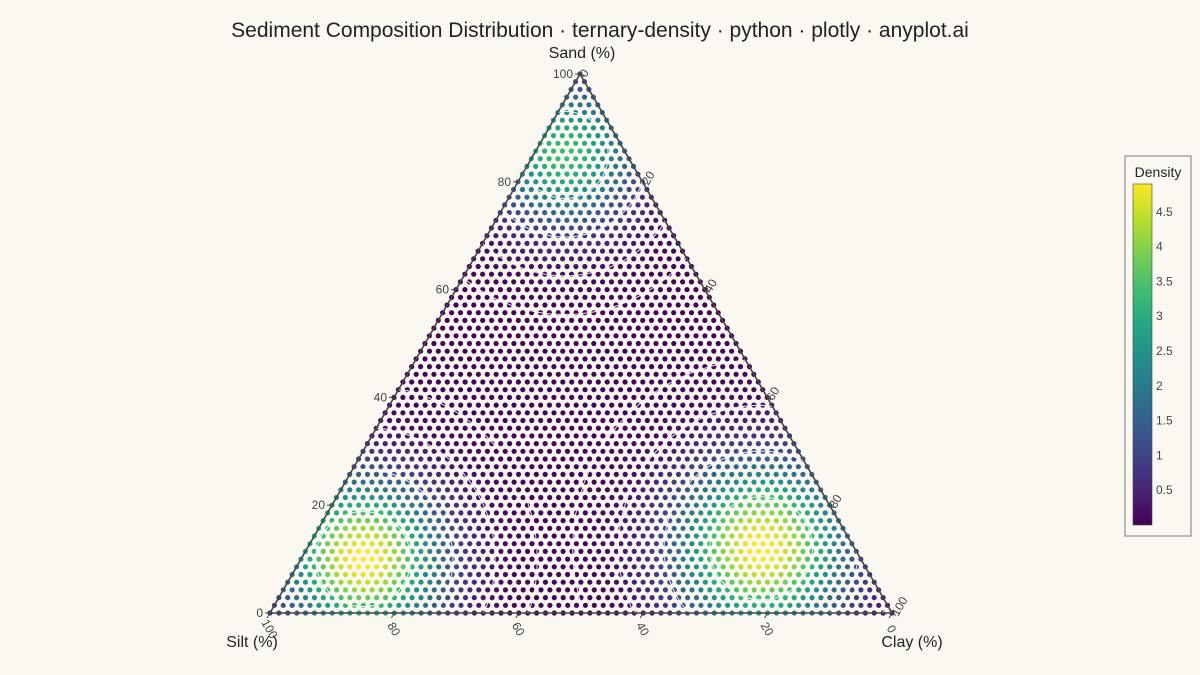  What do you see at coordinates (259, 613) in the screenshot?
I see `sand-tick-label: 0` at bounding box center [259, 613].